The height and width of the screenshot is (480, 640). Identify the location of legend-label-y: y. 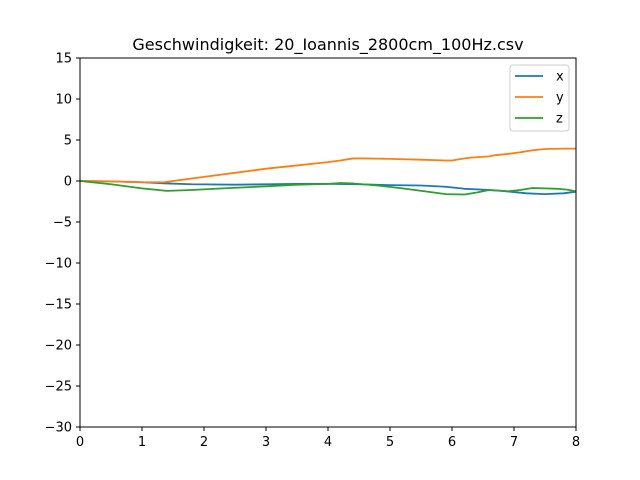
(560, 98).